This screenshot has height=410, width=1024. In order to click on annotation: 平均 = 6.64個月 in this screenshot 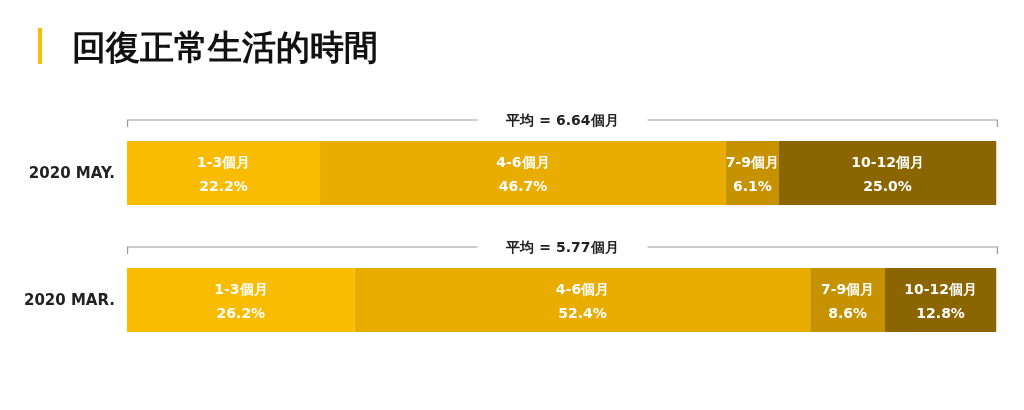, I will do `click(562, 120)`.